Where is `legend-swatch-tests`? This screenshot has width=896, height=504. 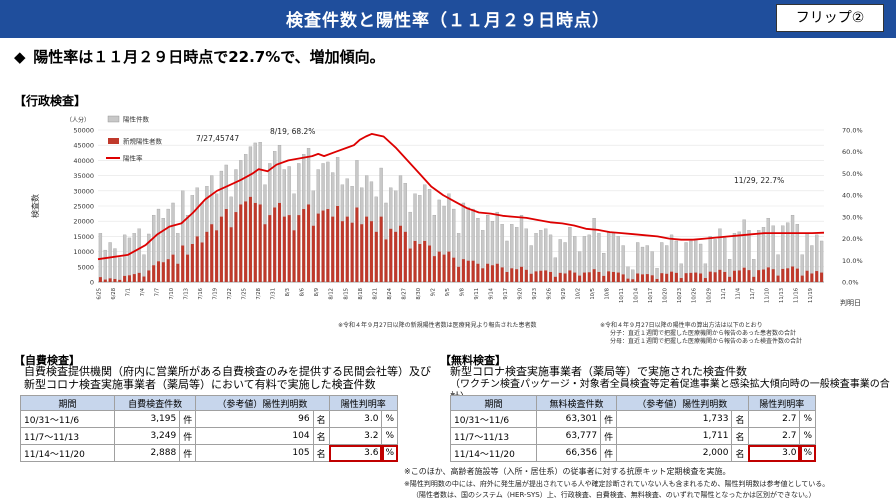 legend-swatch-tests is located at coordinates (113, 119).